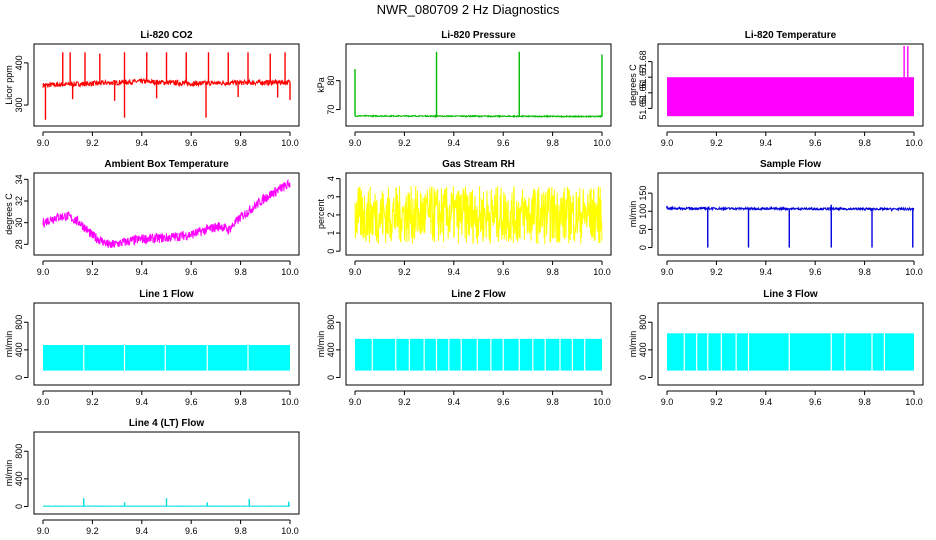  What do you see at coordinates (321, 213) in the screenshot?
I see `y-axis-label: percent` at bounding box center [321, 213].